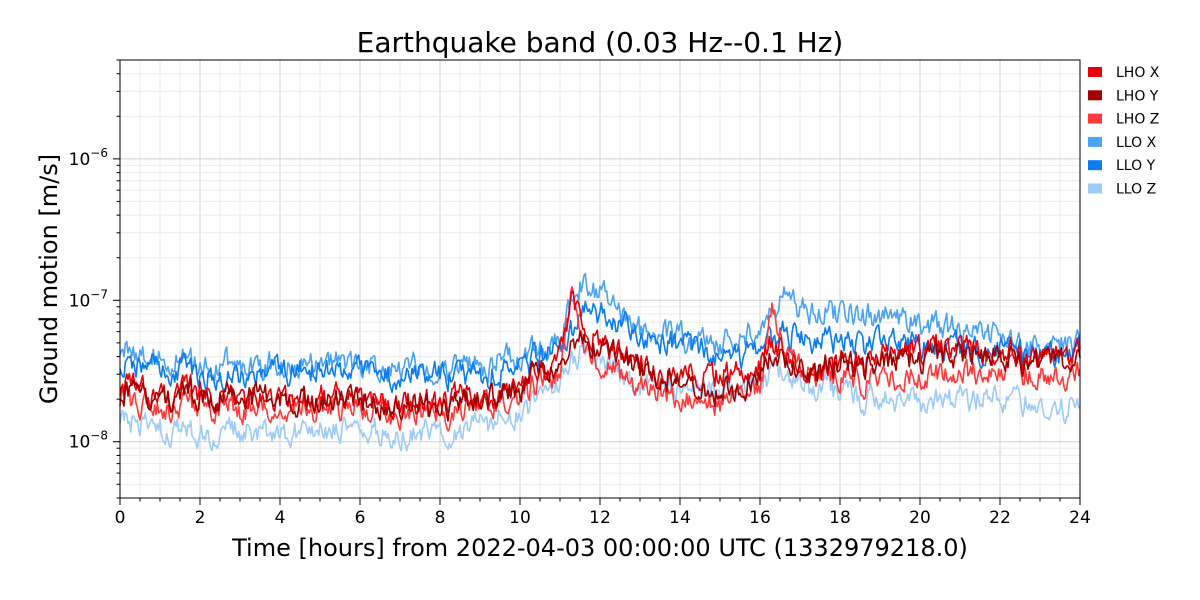  Describe the element at coordinates (1136, 190) in the screenshot. I see `legend-entry: LLO Z` at that location.